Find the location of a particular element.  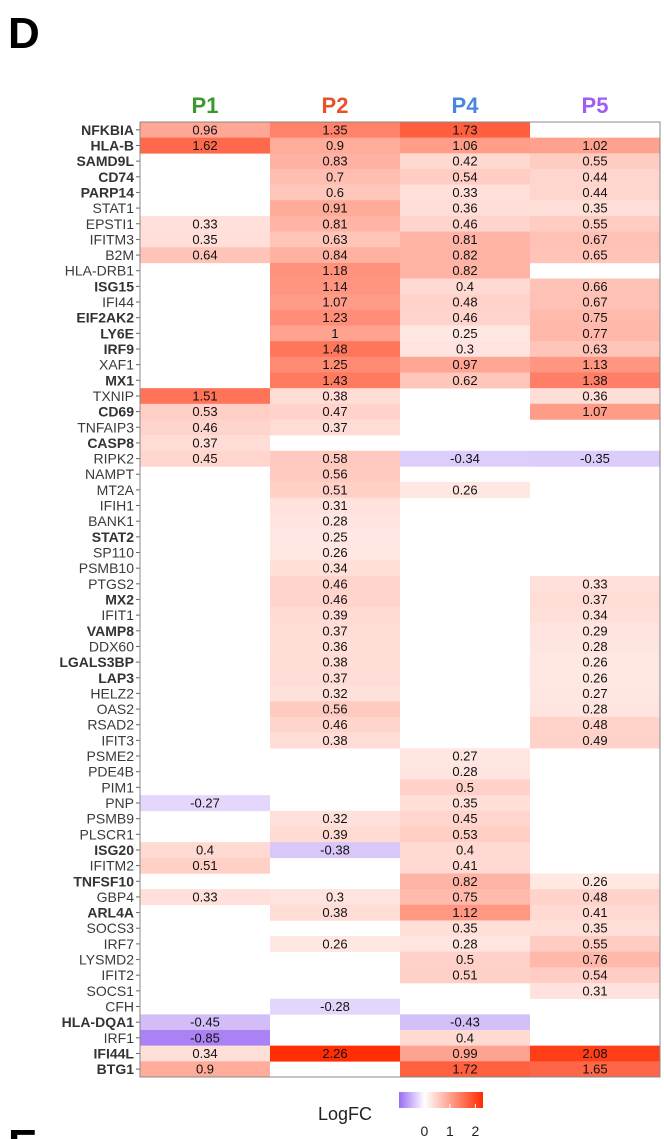

gene-label: NAMPT is located at coordinates (109, 474).